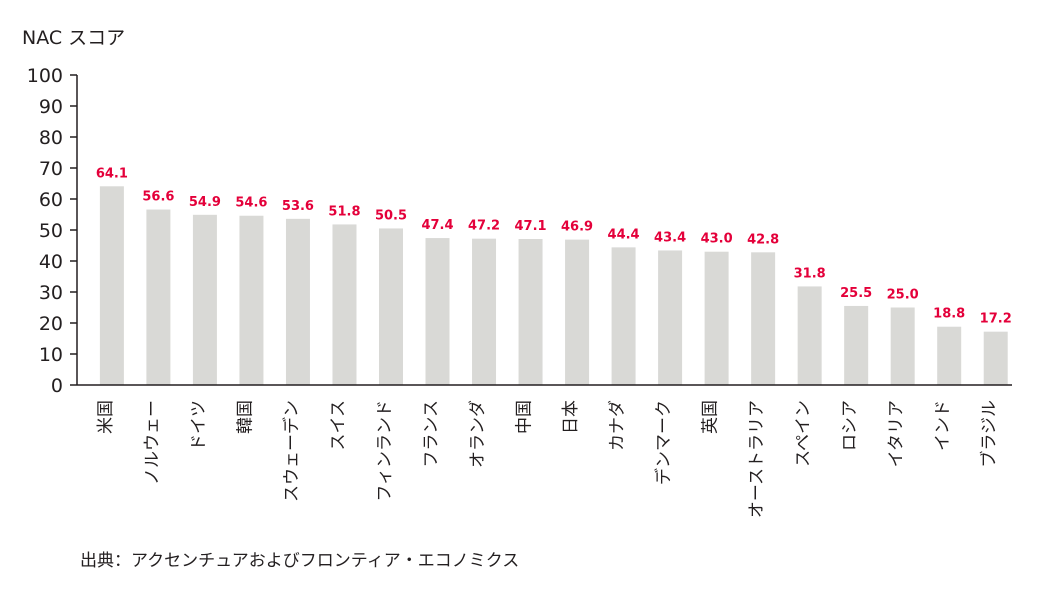 This screenshot has height=593, width=1040. What do you see at coordinates (112, 173) in the screenshot?
I see `value-label: 64.1` at bounding box center [112, 173].